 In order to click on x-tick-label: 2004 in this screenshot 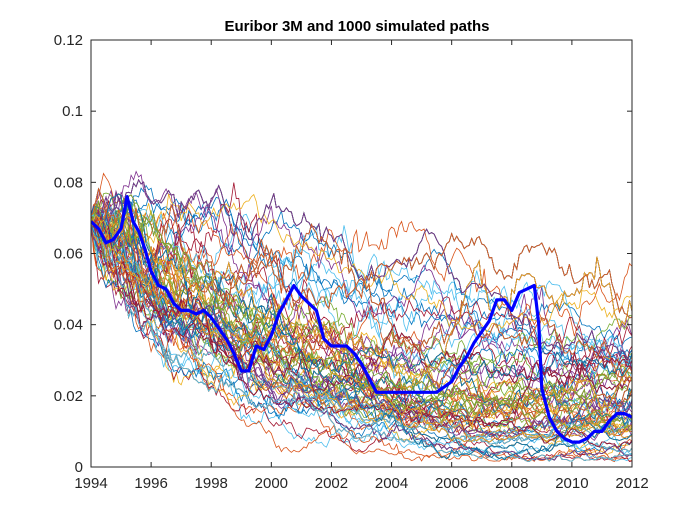, I will do `click(391, 483)`.